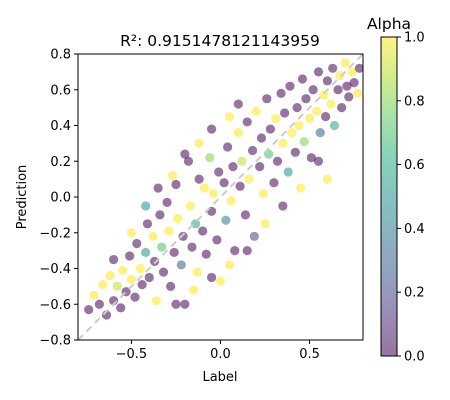 The width and height of the screenshot is (450, 400). I want to click on y-tick-label: 0.4, so click(60, 126).